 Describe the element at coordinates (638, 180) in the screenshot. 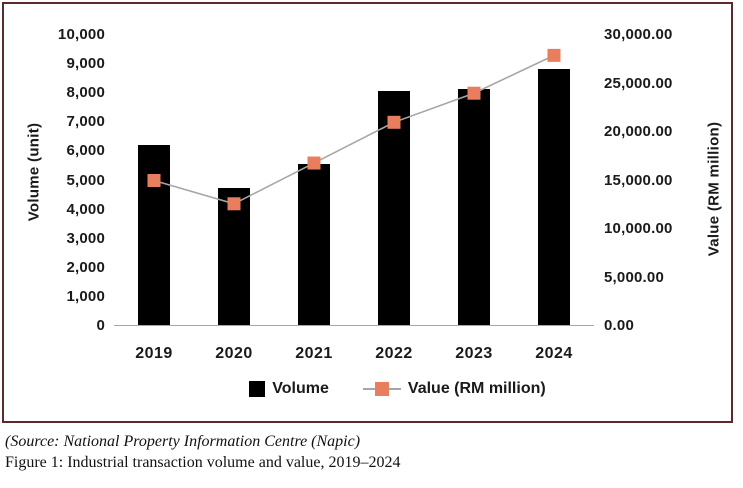

I see `tick-label: 15,000.00` at that location.